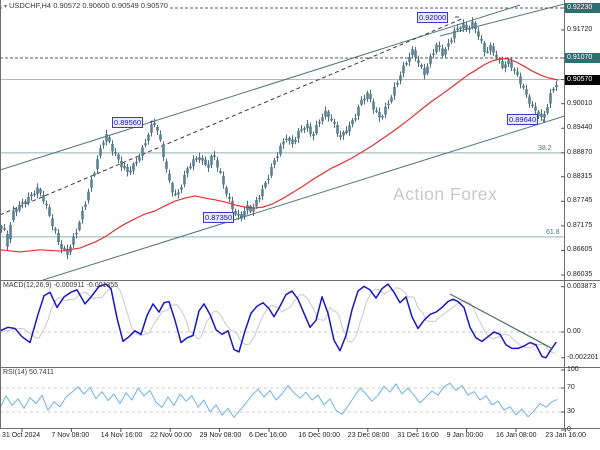 The width and height of the screenshot is (600, 450). What do you see at coordinates (465, 435) in the screenshot?
I see `date-axis-label: 9 Jan 00:00` at bounding box center [465, 435].